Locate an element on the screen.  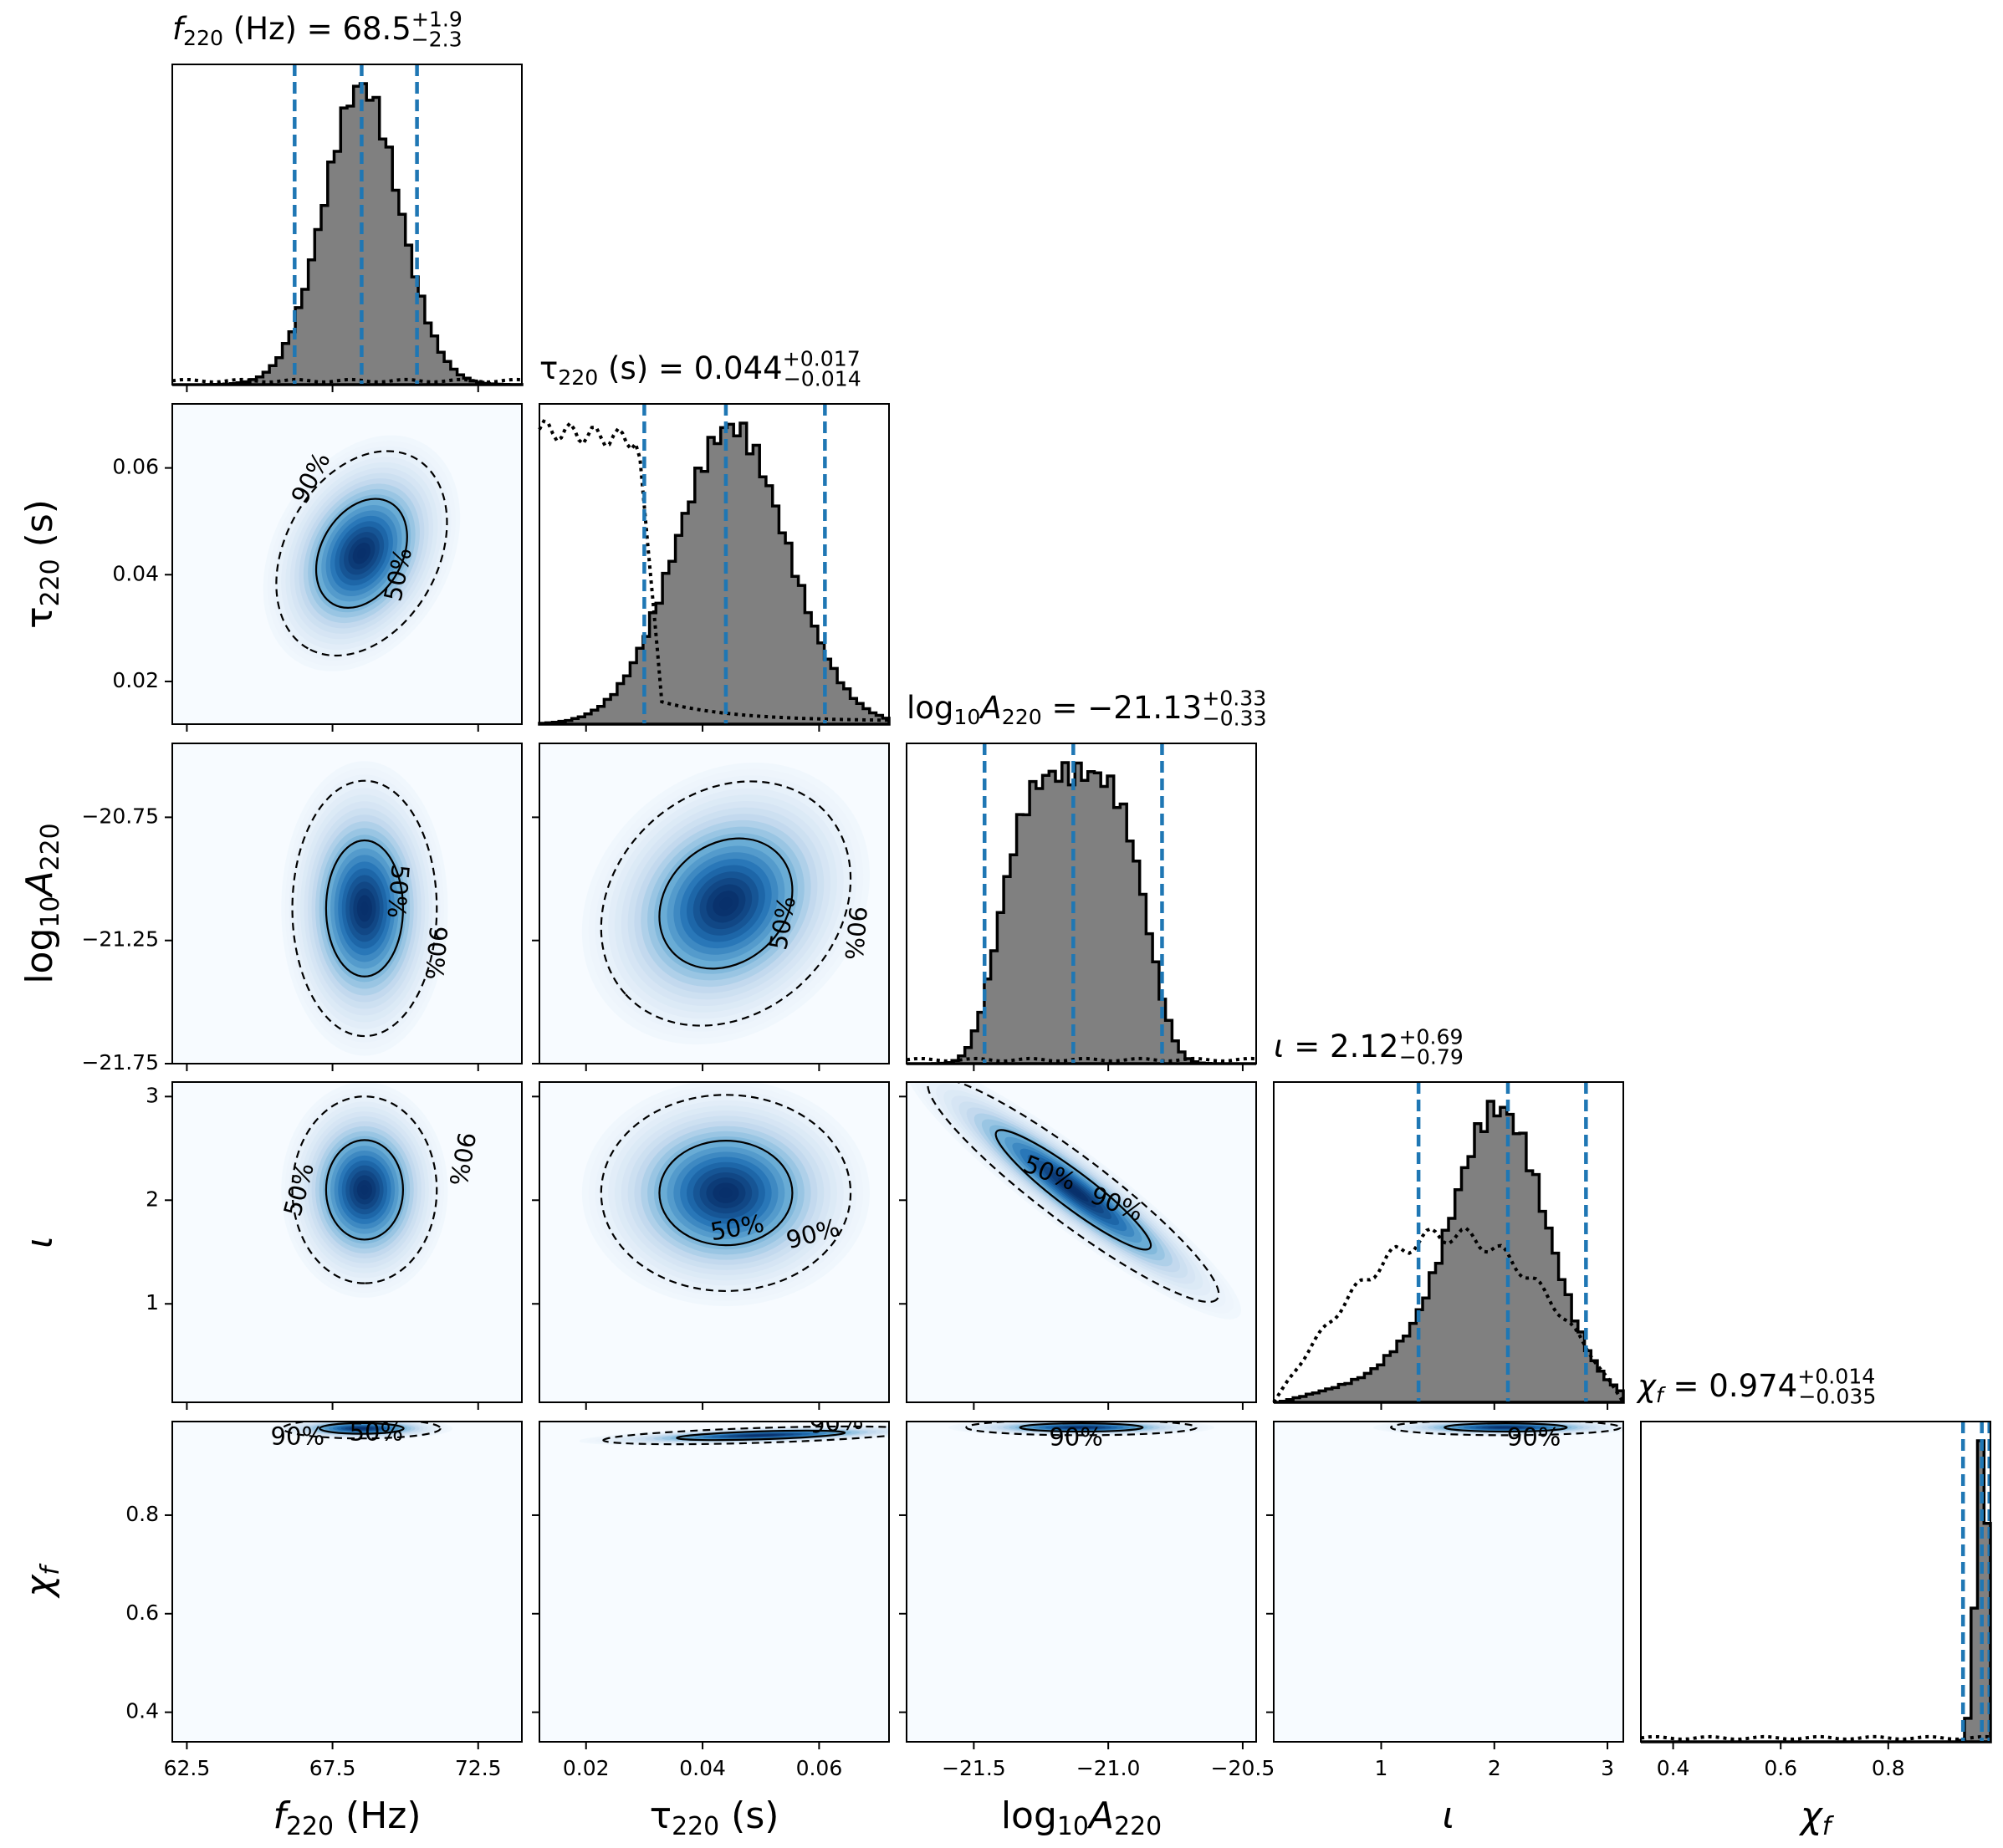
density-panel-tau220-chif: 90% is located at coordinates (711, 1577).